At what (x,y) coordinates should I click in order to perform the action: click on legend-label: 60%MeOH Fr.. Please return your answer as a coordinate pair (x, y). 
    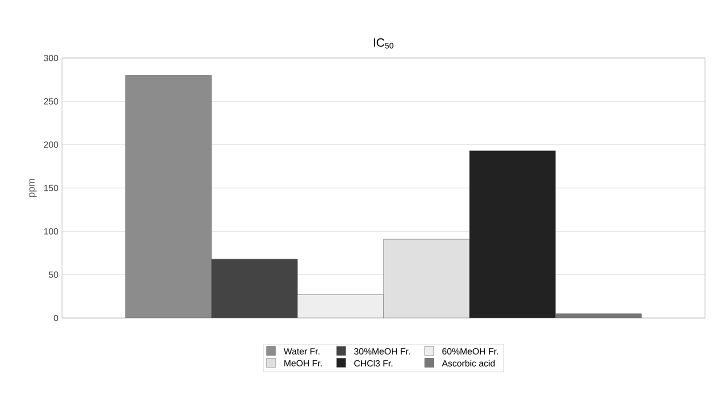
    Looking at the image, I should click on (470, 351).